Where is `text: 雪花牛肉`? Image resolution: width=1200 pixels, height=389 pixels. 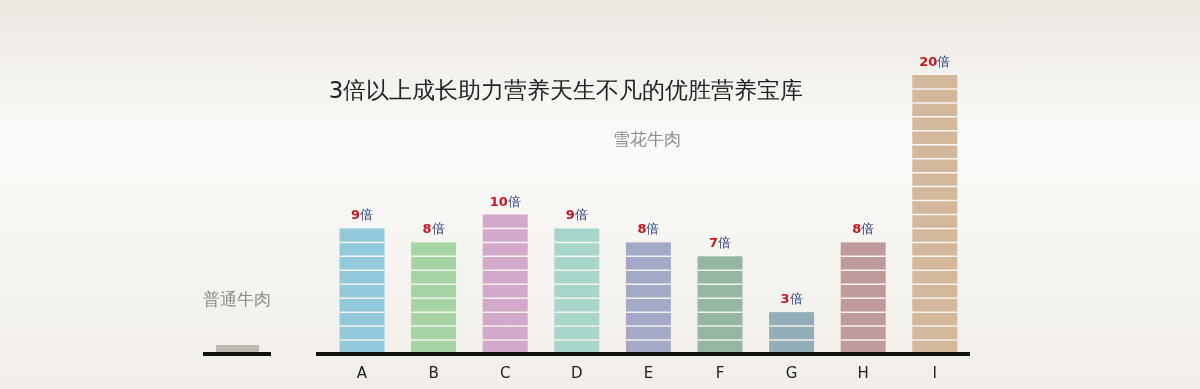 text: 雪花牛肉 is located at coordinates (647, 139).